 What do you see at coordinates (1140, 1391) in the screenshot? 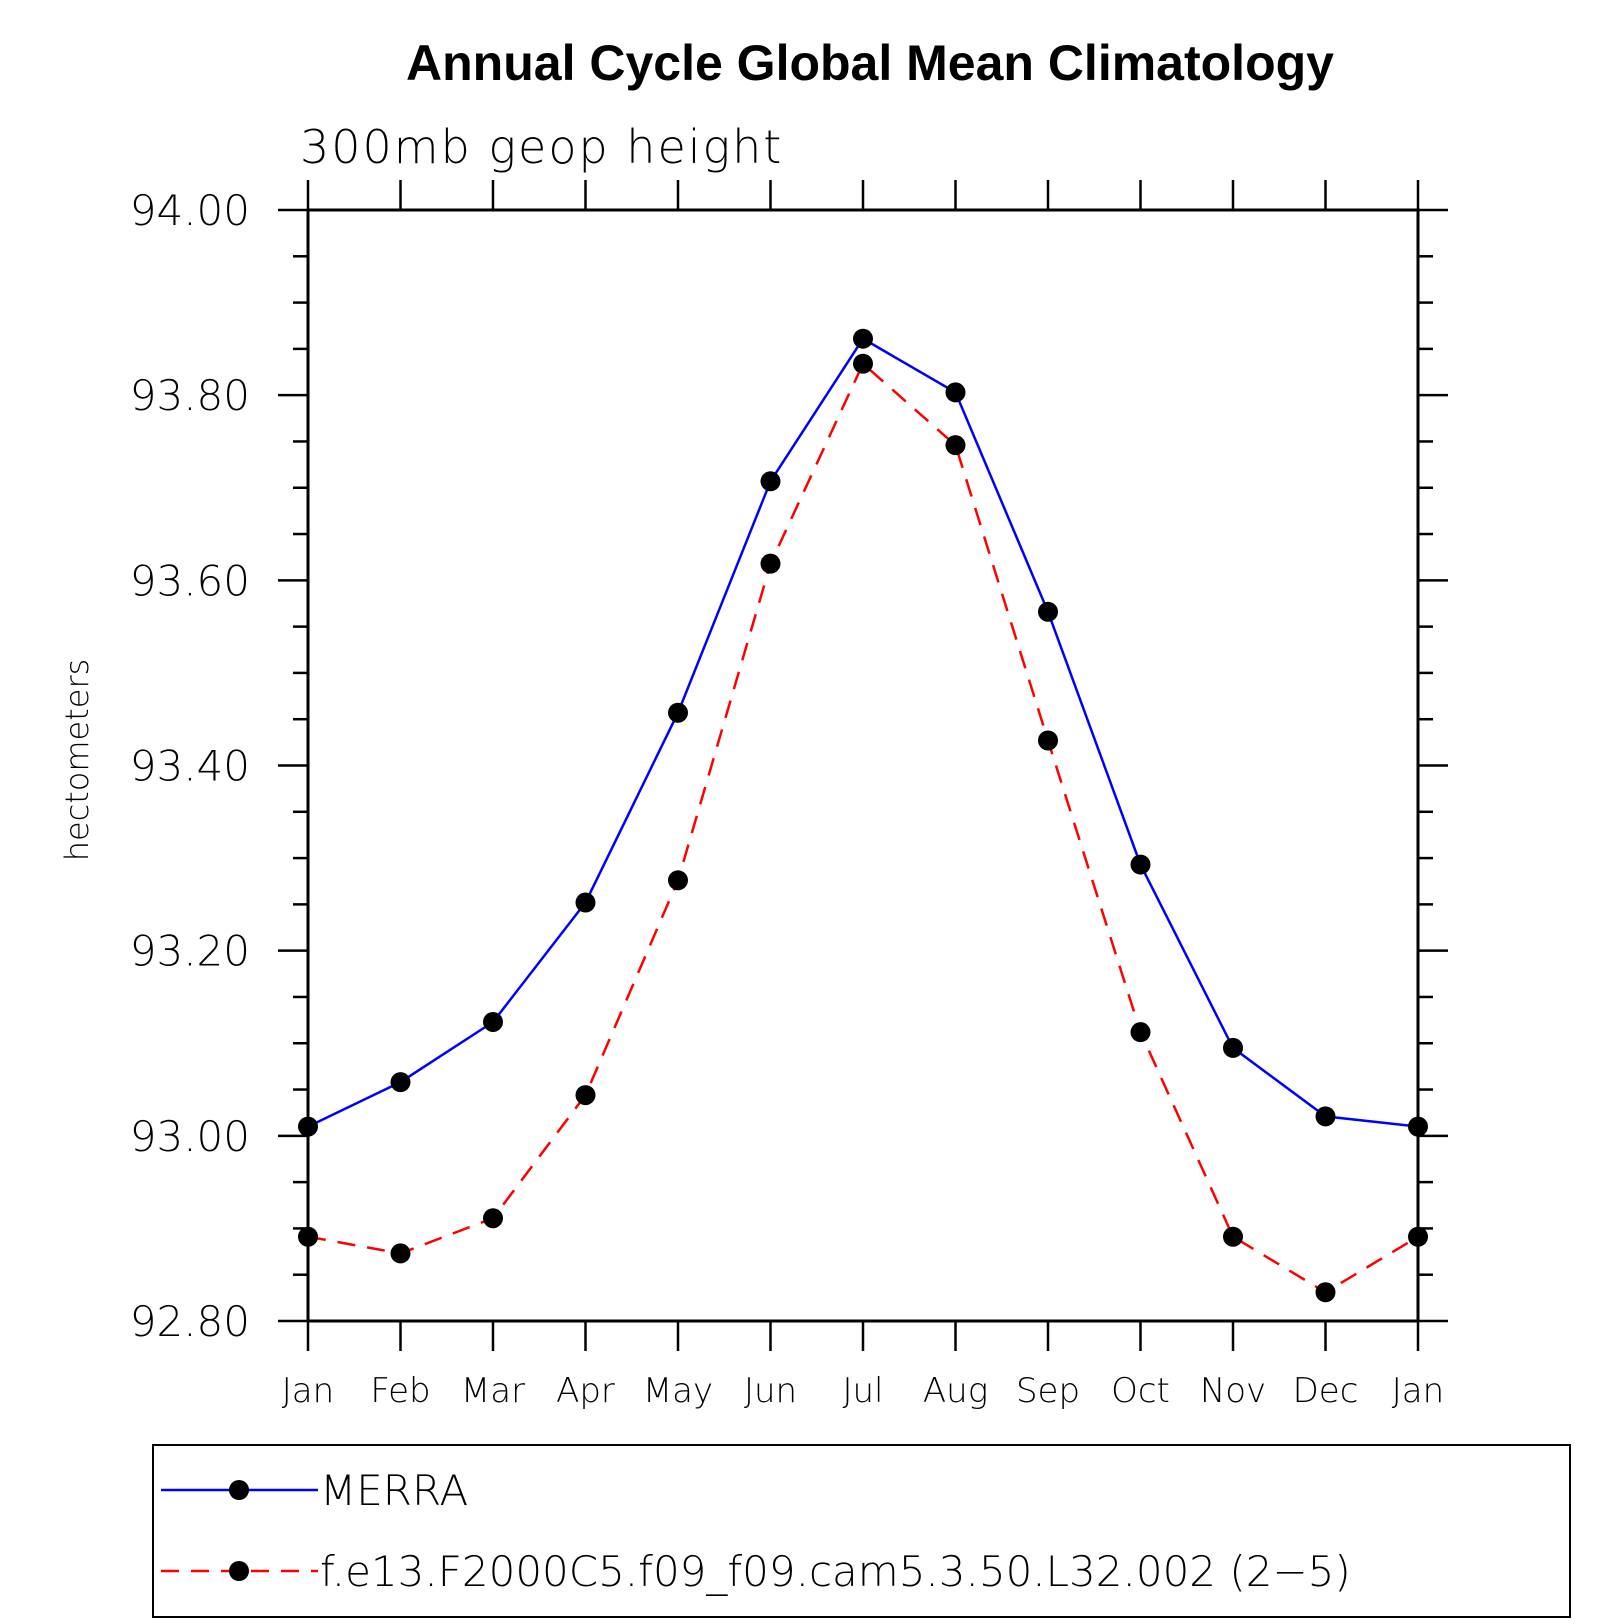
I see `x-tick-label: Oct` at bounding box center [1140, 1391].